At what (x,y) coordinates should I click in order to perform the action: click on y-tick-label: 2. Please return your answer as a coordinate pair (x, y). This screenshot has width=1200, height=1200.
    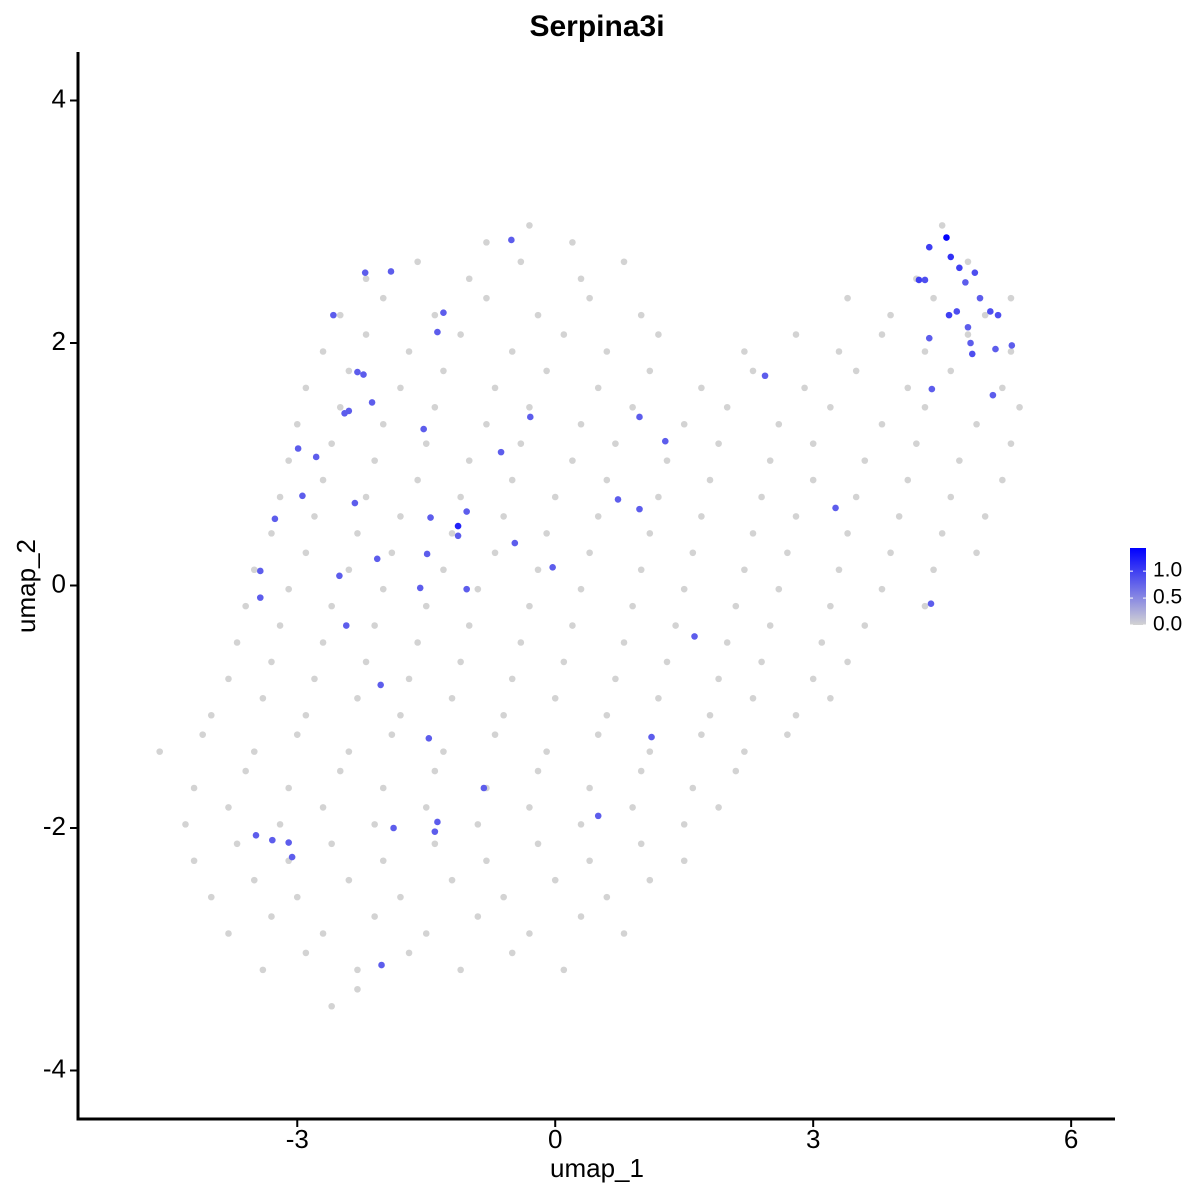
    Looking at the image, I should click on (59, 341).